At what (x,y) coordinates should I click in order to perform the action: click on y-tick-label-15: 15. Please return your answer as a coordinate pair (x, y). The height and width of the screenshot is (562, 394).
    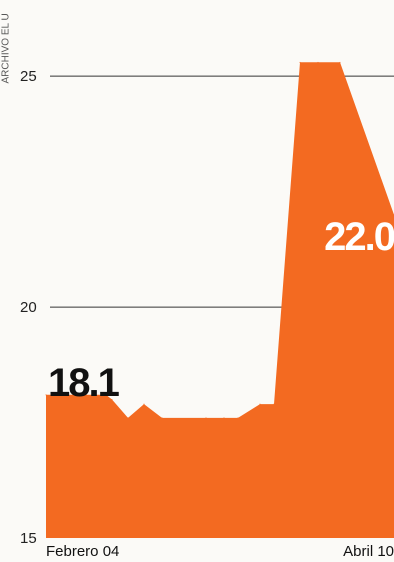
    Looking at the image, I should click on (28, 538).